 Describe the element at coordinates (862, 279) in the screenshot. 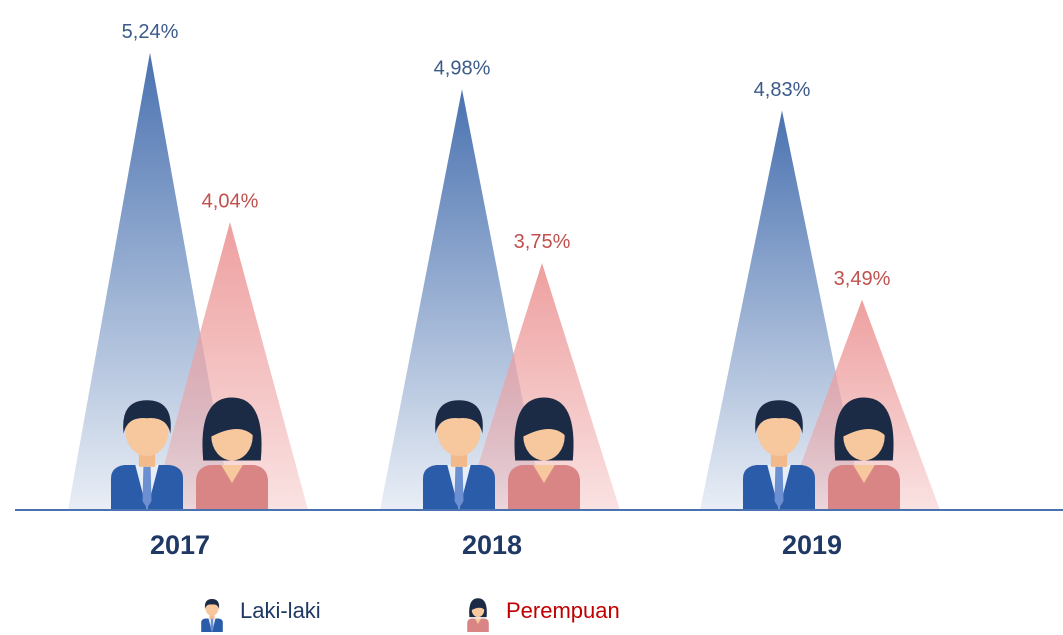

I see `value-label: 3,49%` at that location.